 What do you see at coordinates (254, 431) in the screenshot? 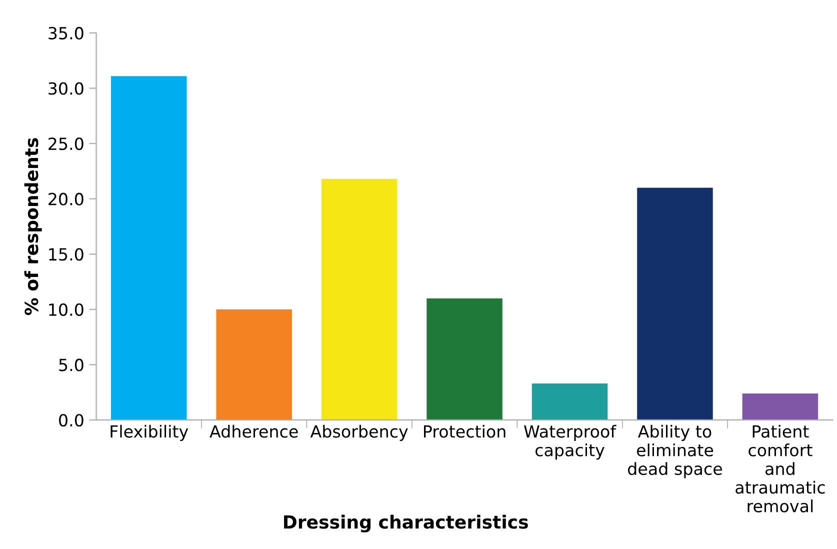
I see `x-tick-label: Adherence` at bounding box center [254, 431].